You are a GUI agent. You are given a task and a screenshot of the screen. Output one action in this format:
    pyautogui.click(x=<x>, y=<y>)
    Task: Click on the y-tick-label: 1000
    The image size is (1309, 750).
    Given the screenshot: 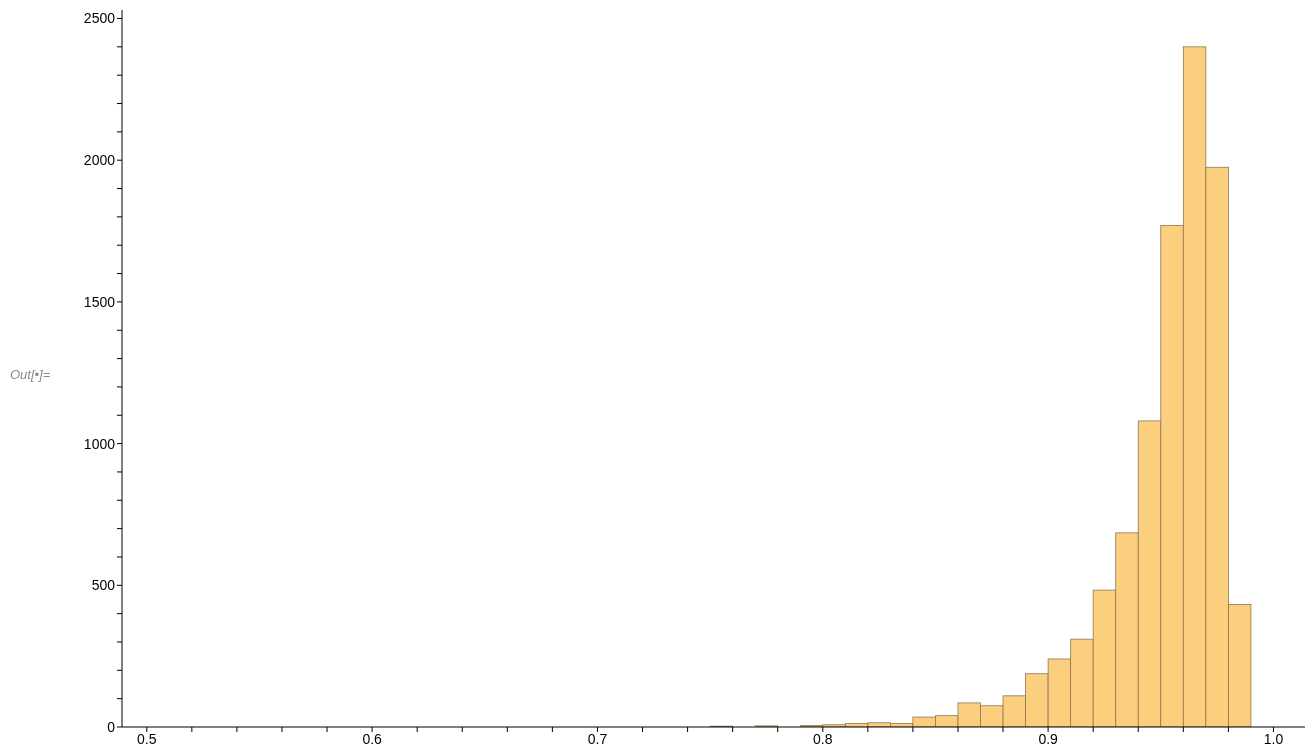 What is the action you would take?
    pyautogui.click(x=99, y=443)
    